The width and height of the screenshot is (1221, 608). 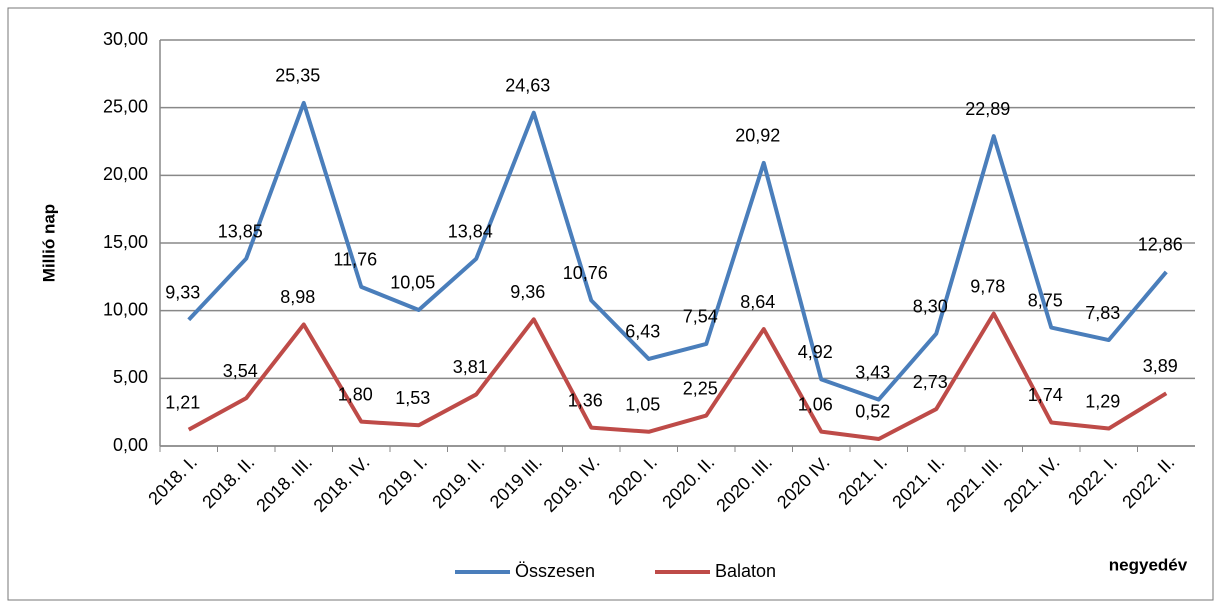 What do you see at coordinates (355, 394) in the screenshot?
I see `data-label: 1,80` at bounding box center [355, 394].